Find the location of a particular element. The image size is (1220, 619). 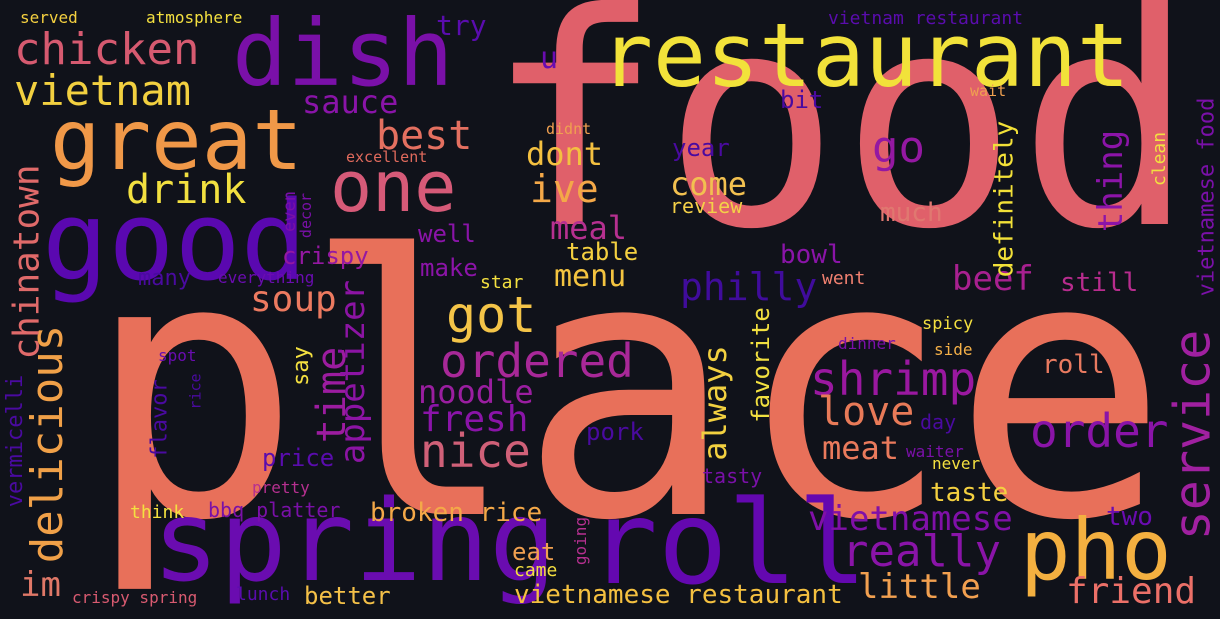

word-vietnamese: vietnamese is located at coordinates (910, 519).